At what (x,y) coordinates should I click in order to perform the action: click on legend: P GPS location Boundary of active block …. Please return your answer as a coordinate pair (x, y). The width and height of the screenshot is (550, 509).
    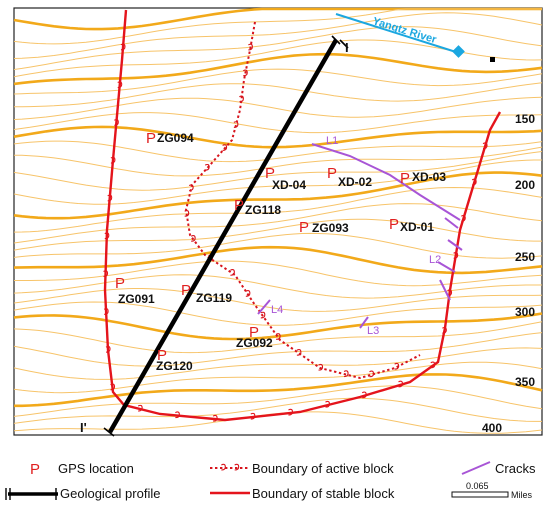
    Looking at the image, I should click on (270, 481).